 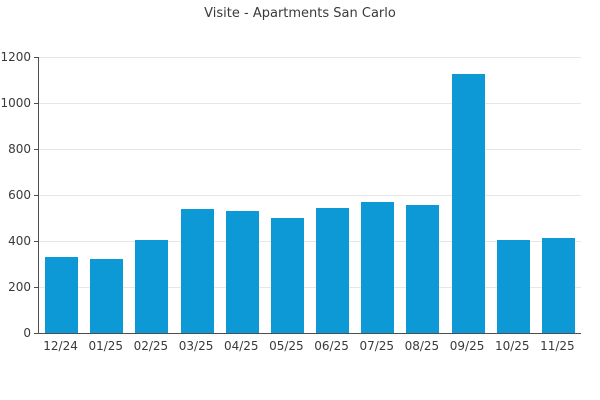 What do you see at coordinates (512, 346) in the screenshot?
I see `x-tick-label: 10/25` at bounding box center [512, 346].